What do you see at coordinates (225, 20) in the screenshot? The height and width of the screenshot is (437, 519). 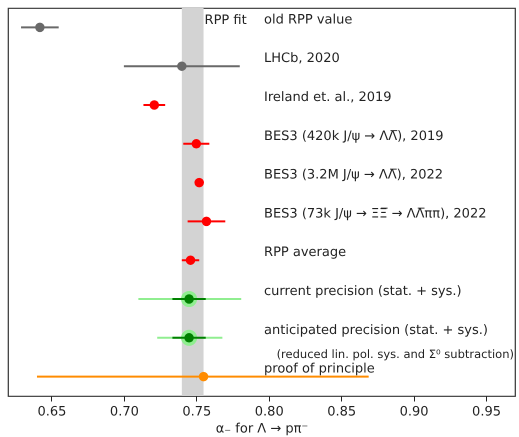 I see `band-label: RPP fit` at bounding box center [225, 20].